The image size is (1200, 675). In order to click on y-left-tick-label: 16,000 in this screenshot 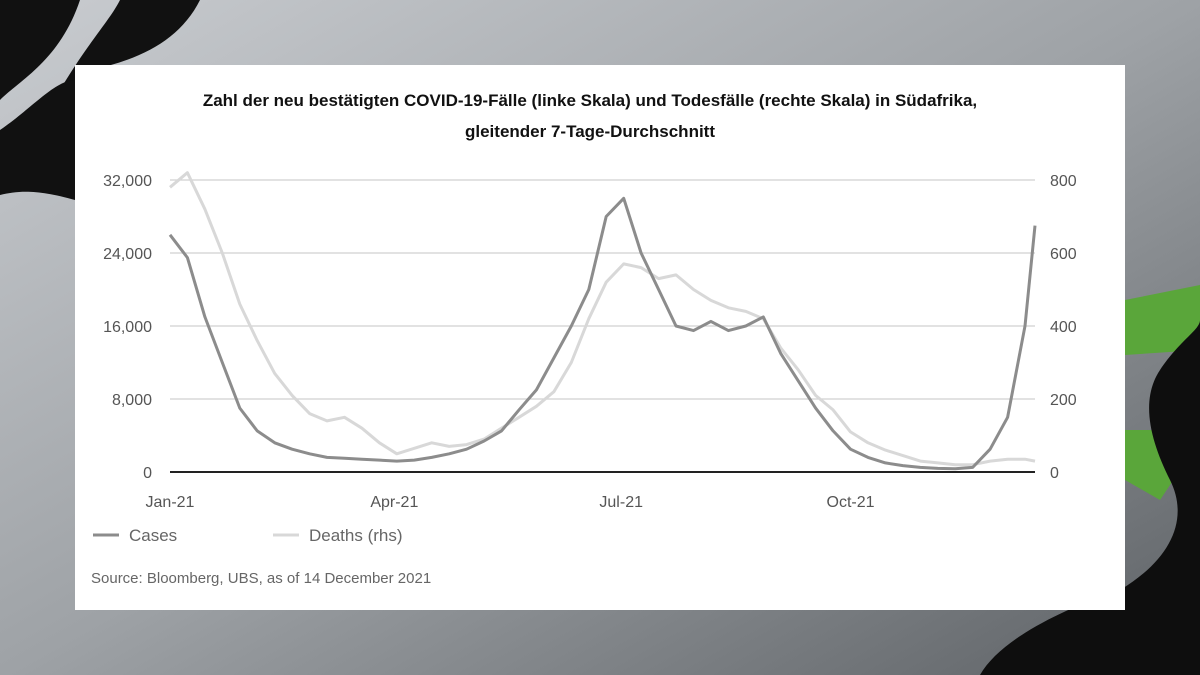, I will do `click(127, 327)`.